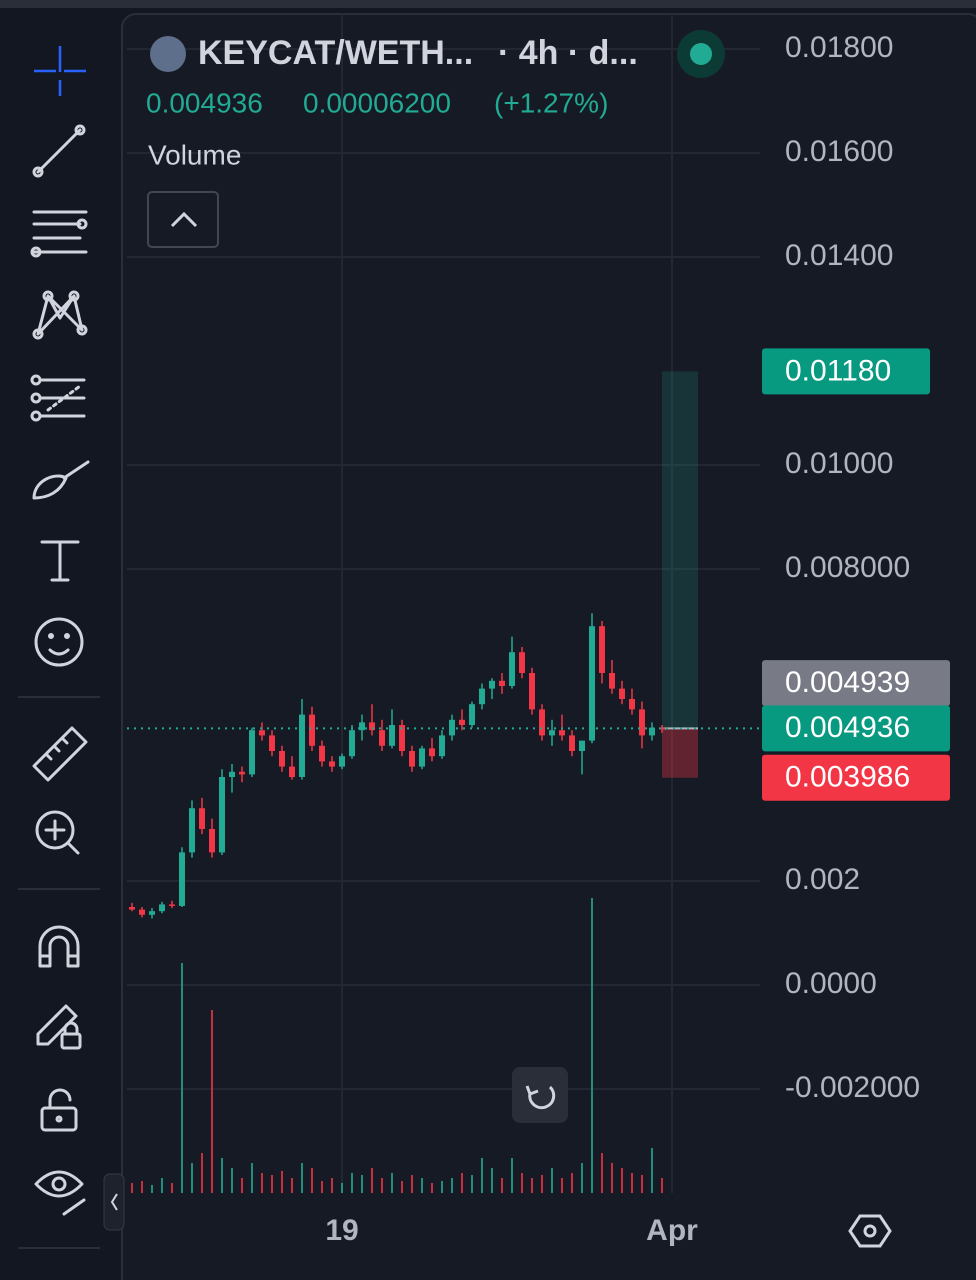  Describe the element at coordinates (60, 1193) in the screenshot. I see `visibility-tool` at that location.